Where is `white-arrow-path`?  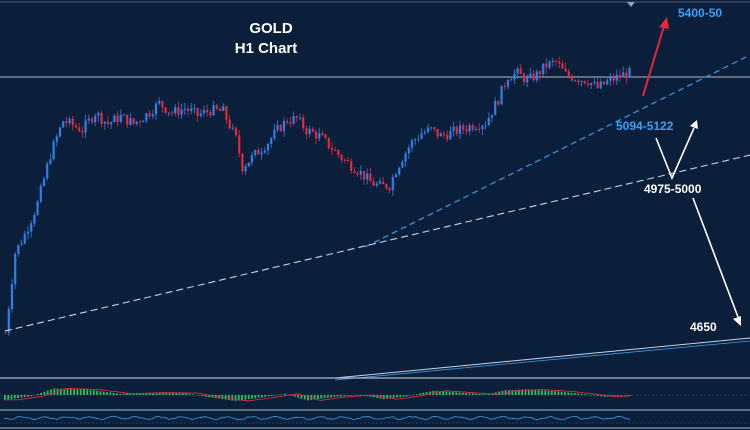
white-arrow-path is located at coordinates (676, 150).